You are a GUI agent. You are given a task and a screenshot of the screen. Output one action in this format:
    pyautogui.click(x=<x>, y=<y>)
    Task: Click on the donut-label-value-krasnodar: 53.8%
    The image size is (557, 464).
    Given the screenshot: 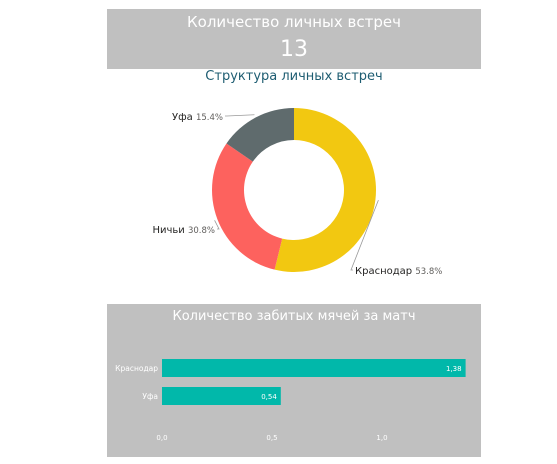 What is the action you would take?
    pyautogui.click(x=428, y=272)
    